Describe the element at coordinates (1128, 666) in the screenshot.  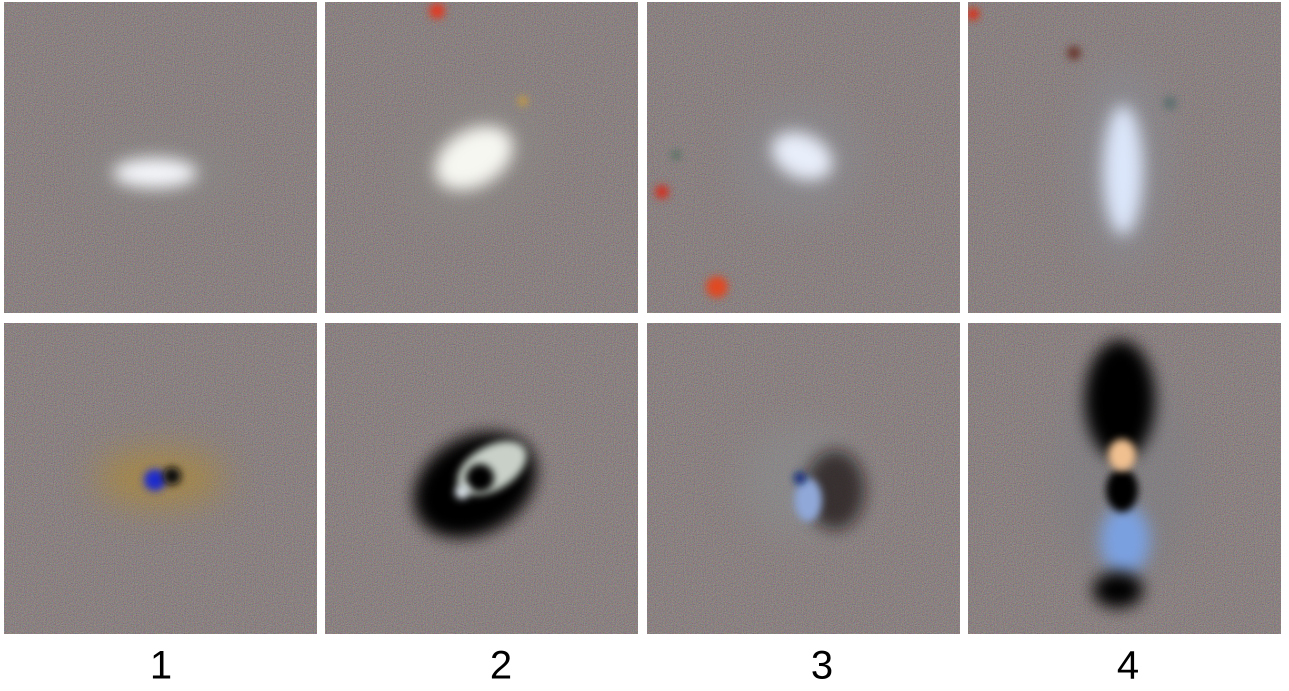
I see `panel-label: 4` at that location.